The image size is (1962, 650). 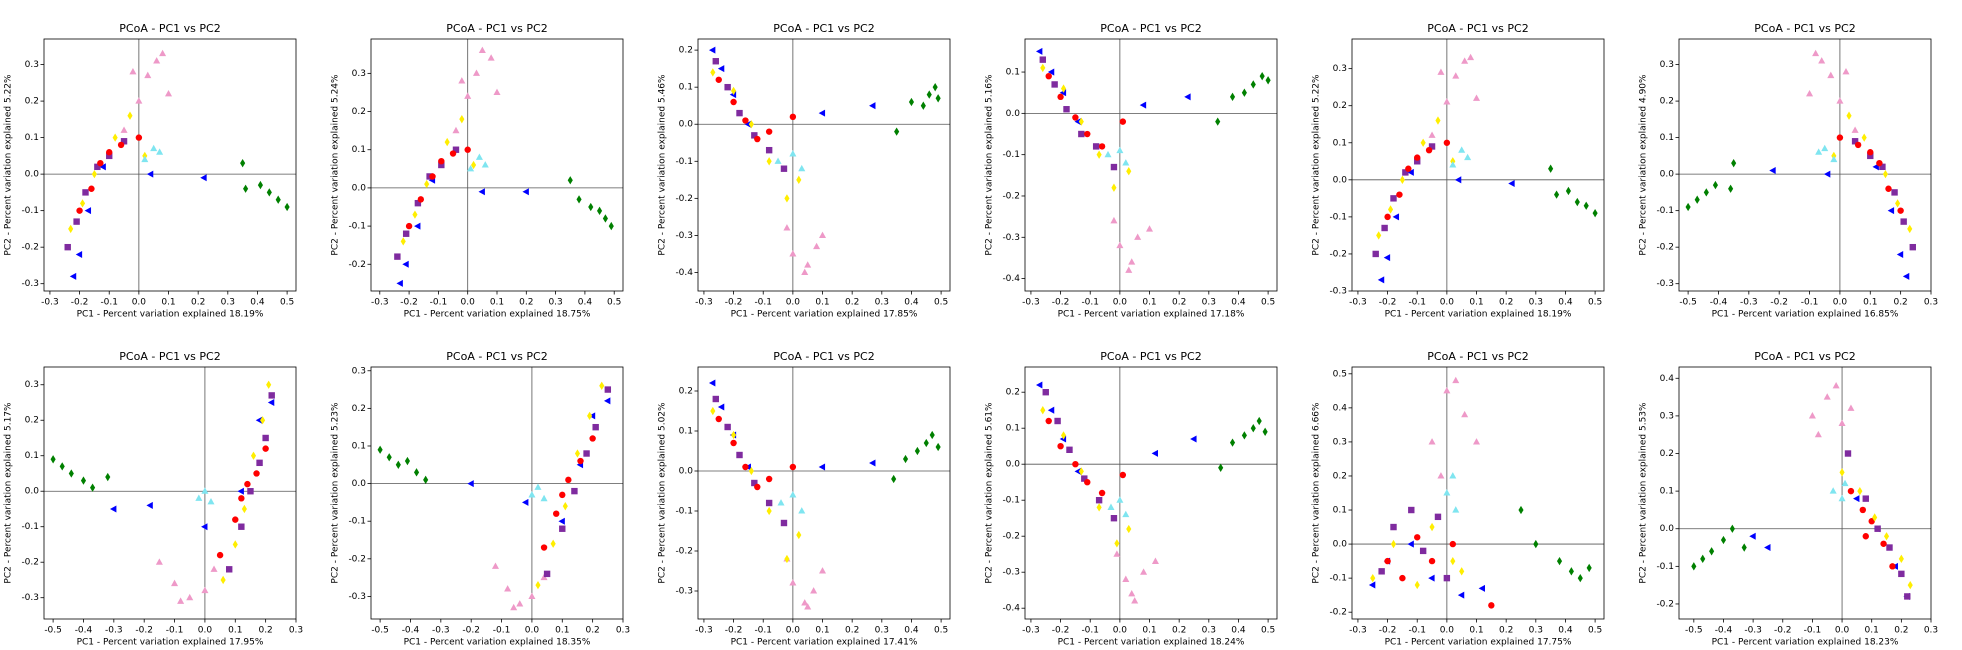 What do you see at coordinates (1536, 631) in the screenshot?
I see `x-tick-label: 0.3` at bounding box center [1536, 631].